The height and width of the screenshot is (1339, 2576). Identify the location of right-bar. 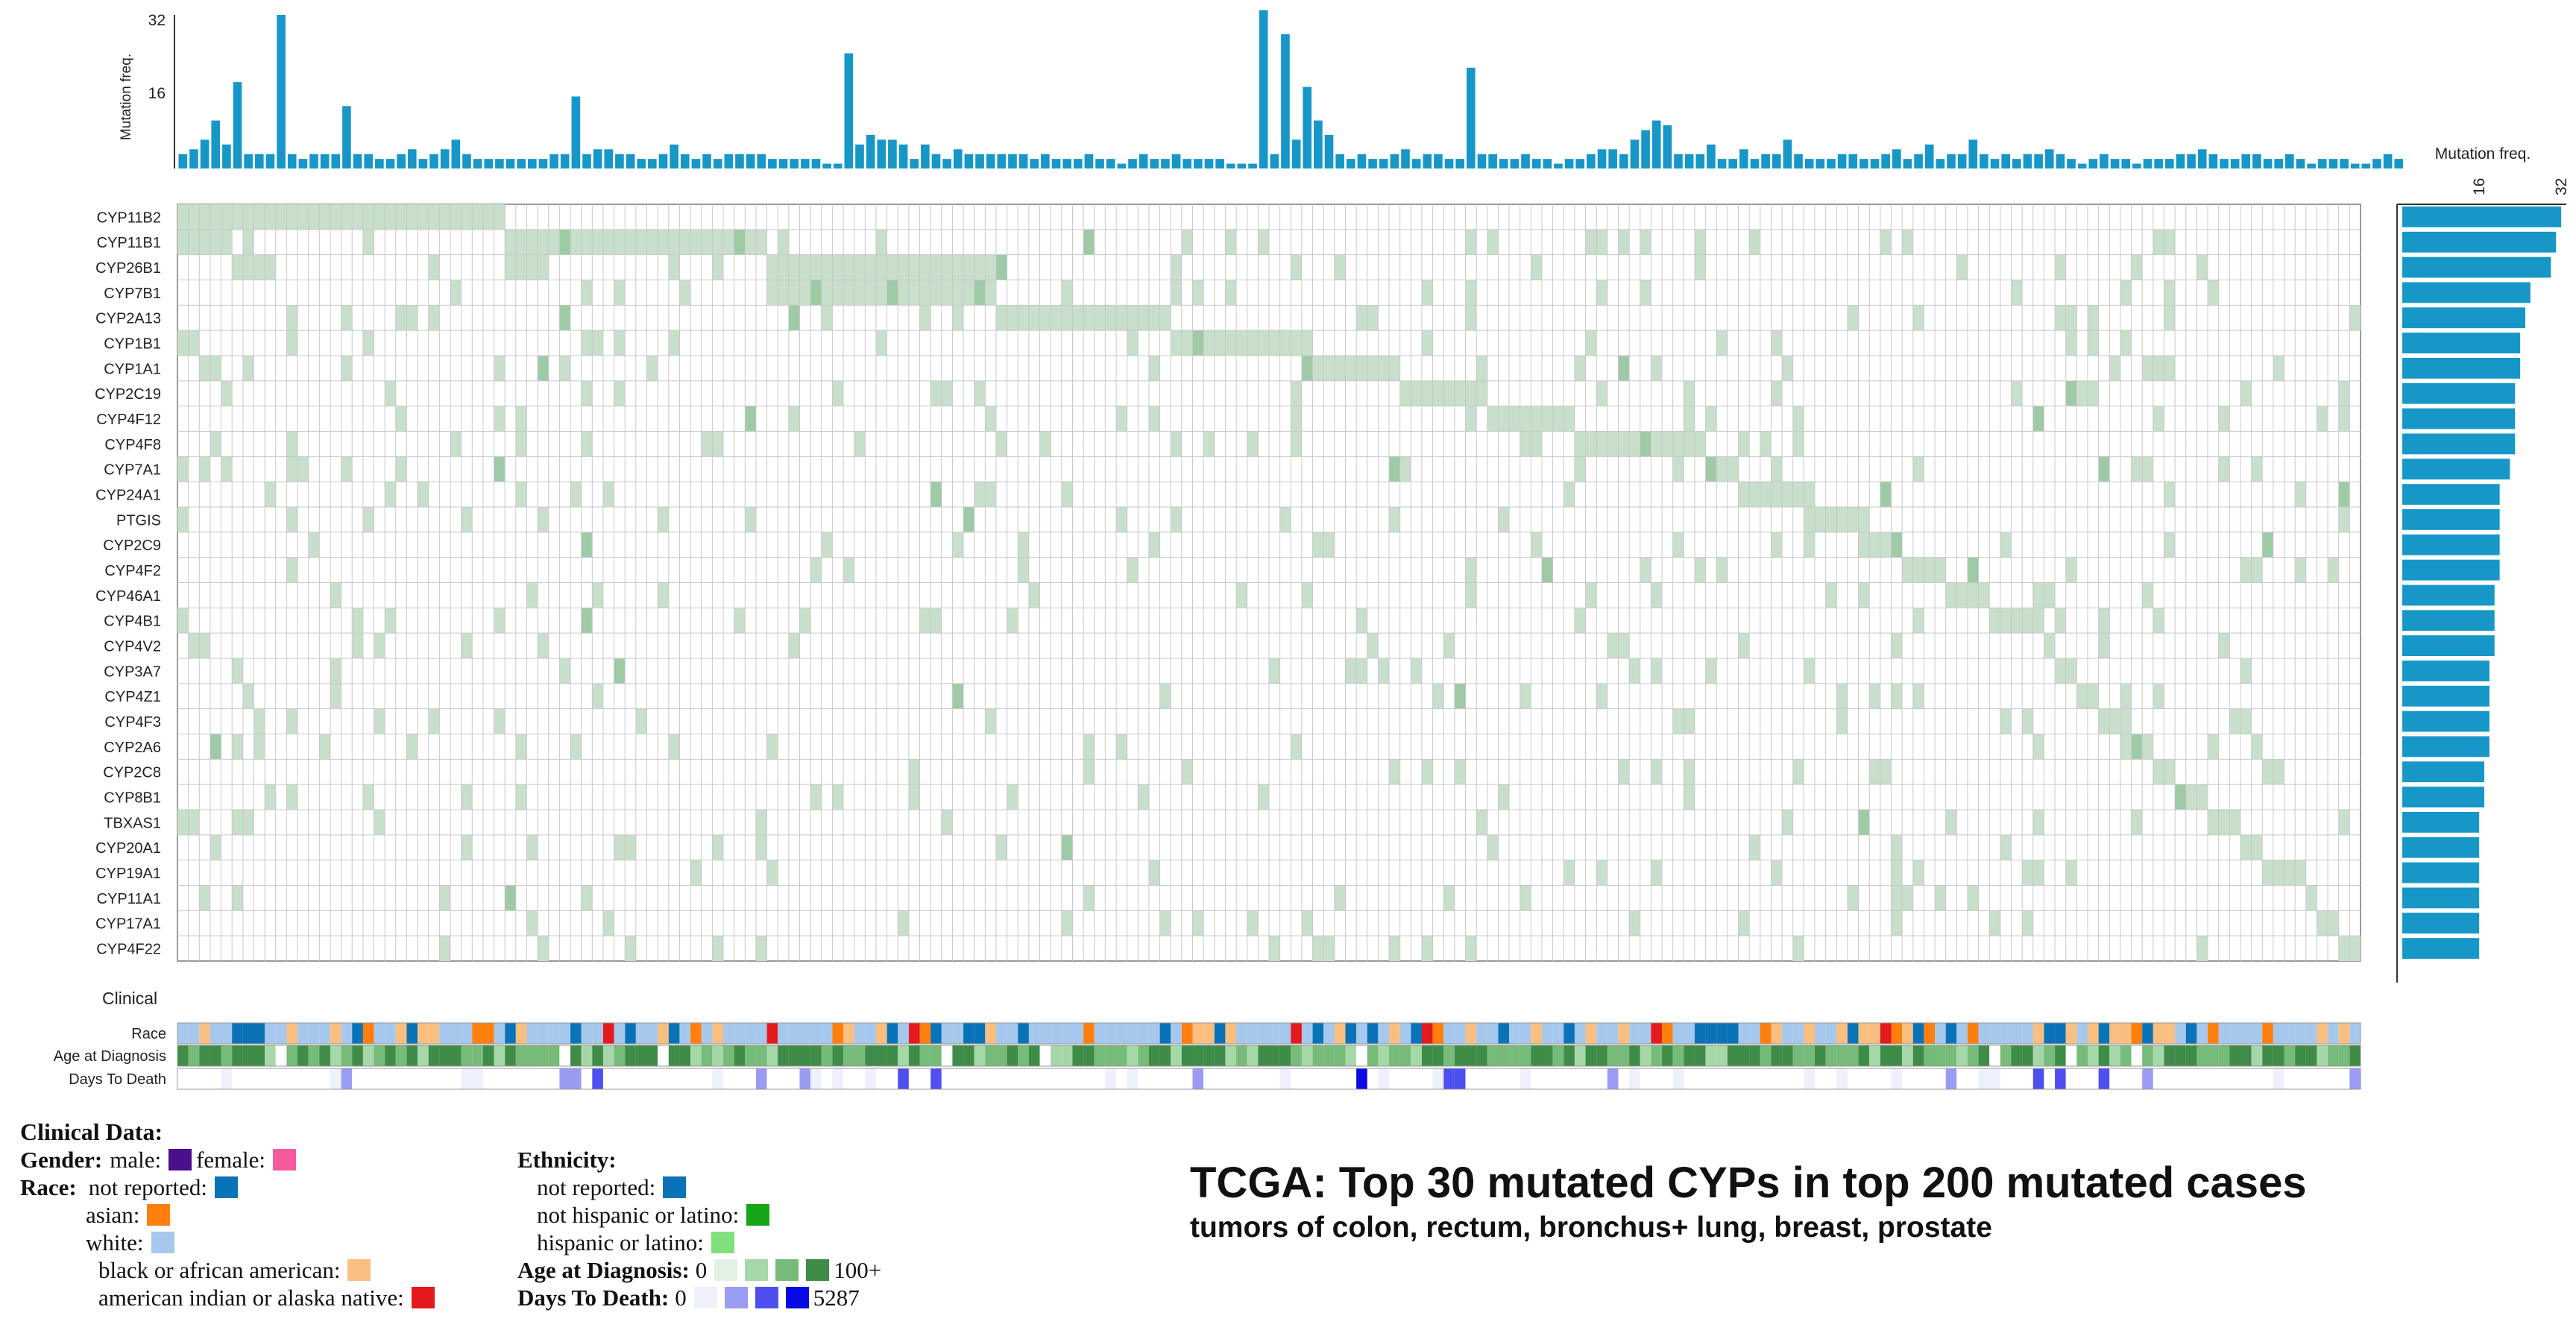
(2461, 368).